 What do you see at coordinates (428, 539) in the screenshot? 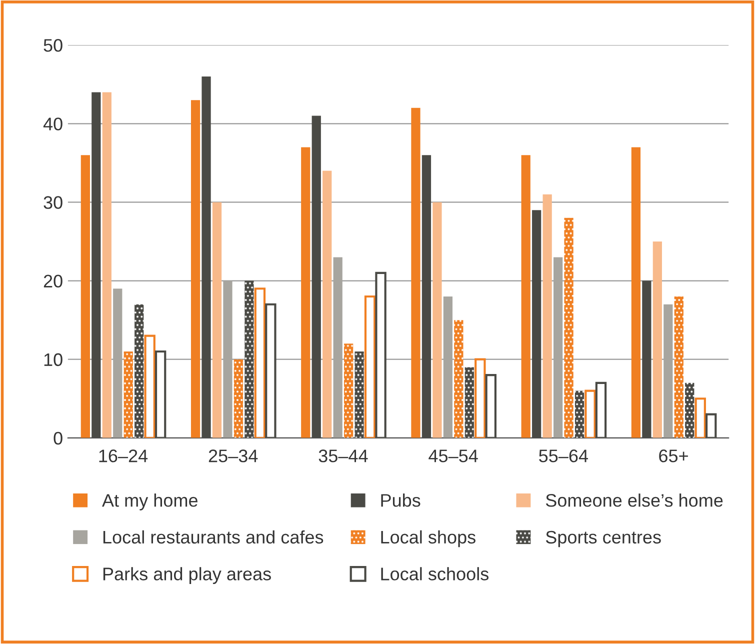
I see `legend-label: Local shops` at bounding box center [428, 539].